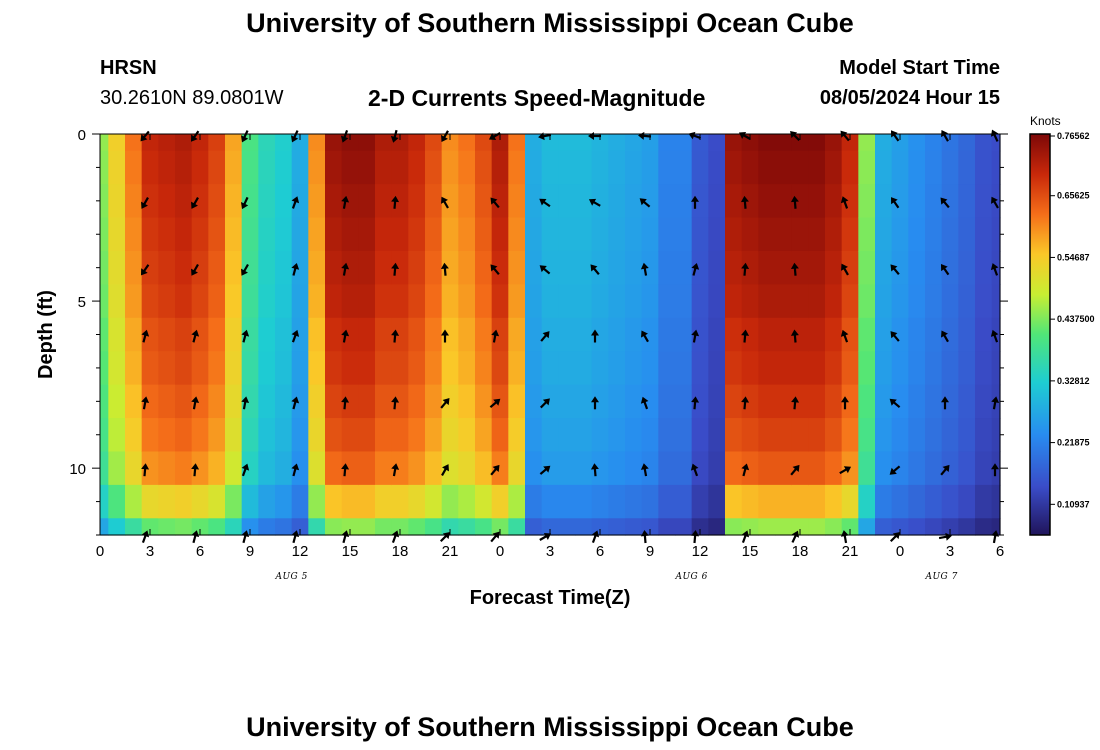 The image size is (1100, 750). What do you see at coordinates (650, 551) in the screenshot?
I see `x-tick-label: 9` at bounding box center [650, 551].